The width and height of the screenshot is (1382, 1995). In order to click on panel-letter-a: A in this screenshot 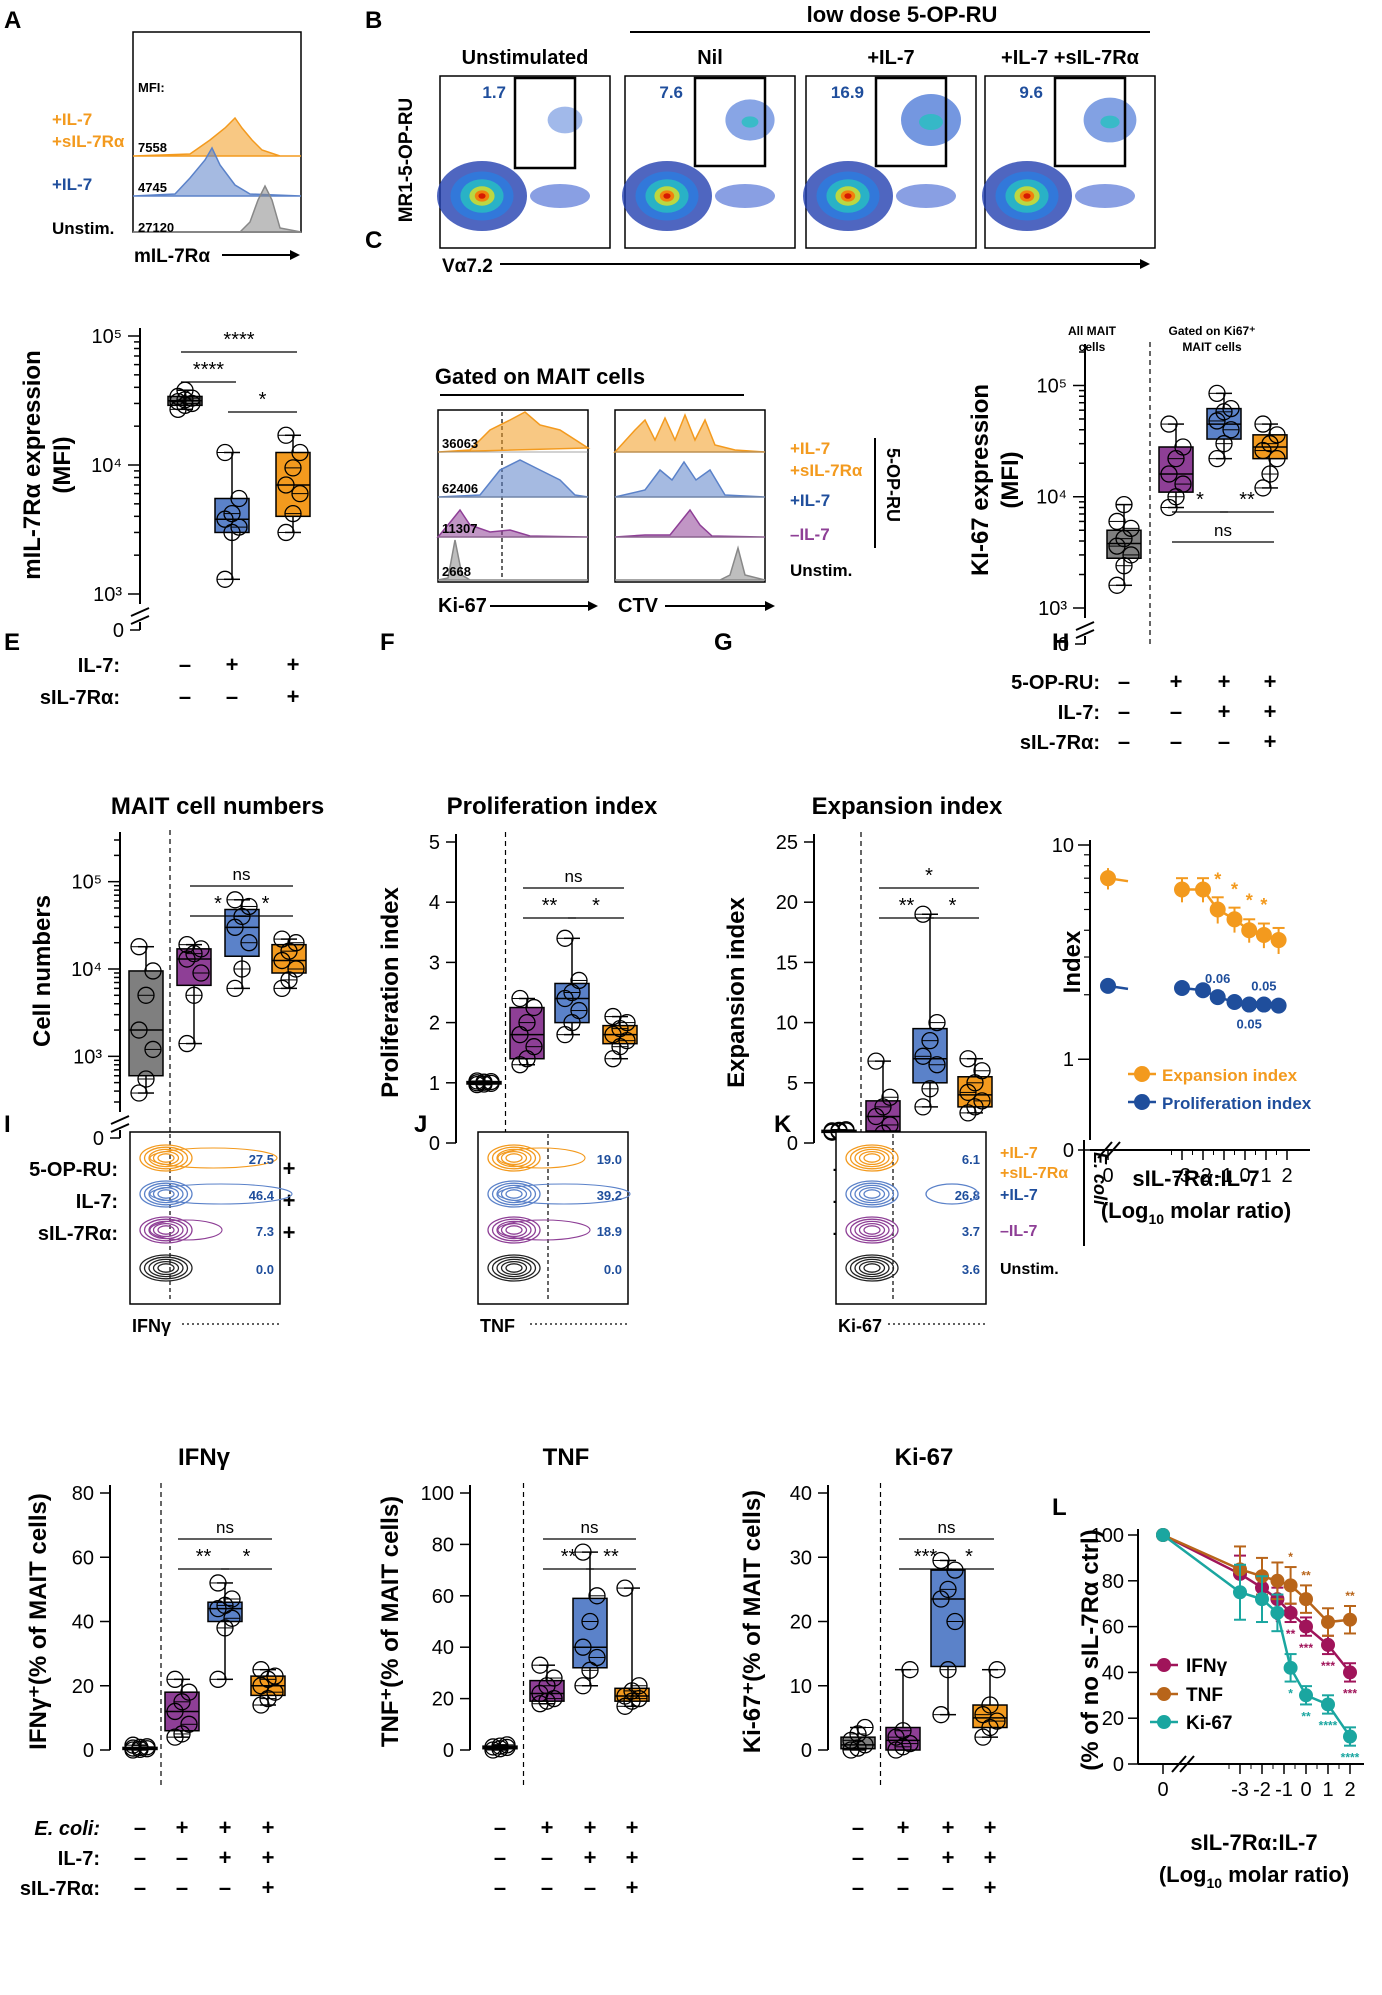, I will do `click(12, 20)`.